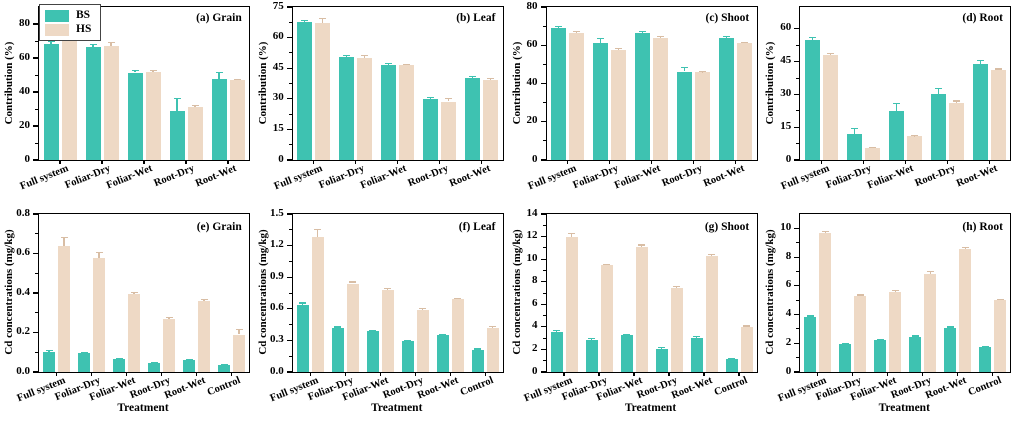 The height and width of the screenshot is (425, 1015). I want to click on y-axis-tick-label: 0.9, so click(277, 275).